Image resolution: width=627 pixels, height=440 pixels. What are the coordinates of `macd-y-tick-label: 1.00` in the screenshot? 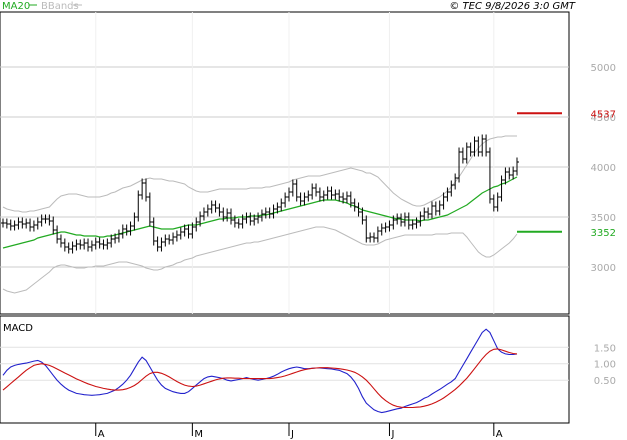 It's located at (605, 365).